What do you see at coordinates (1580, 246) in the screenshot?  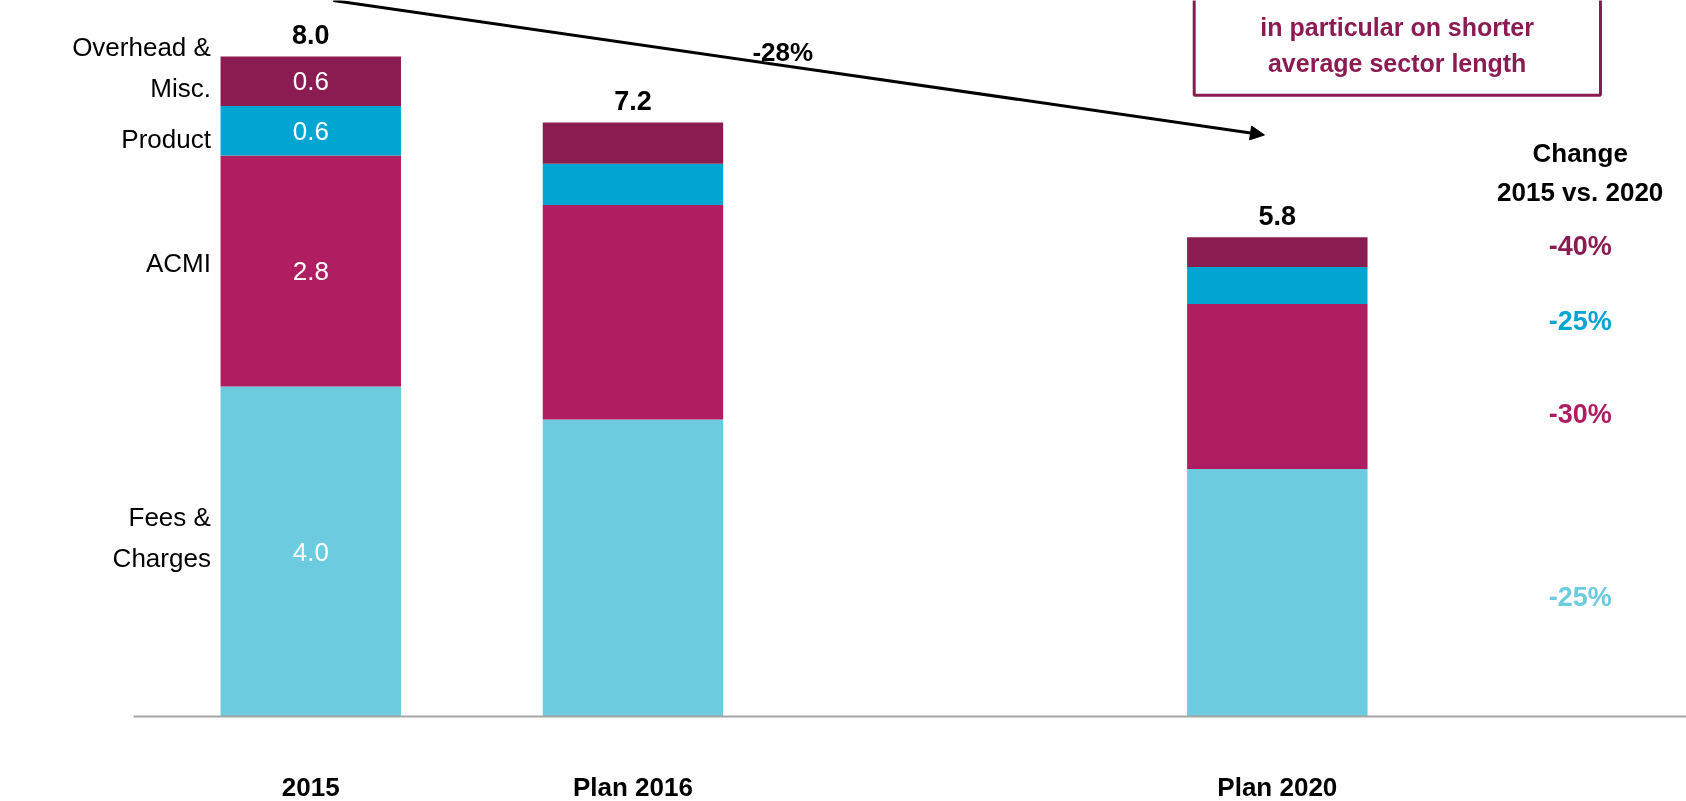 I see `annotation: -40%` at bounding box center [1580, 246].